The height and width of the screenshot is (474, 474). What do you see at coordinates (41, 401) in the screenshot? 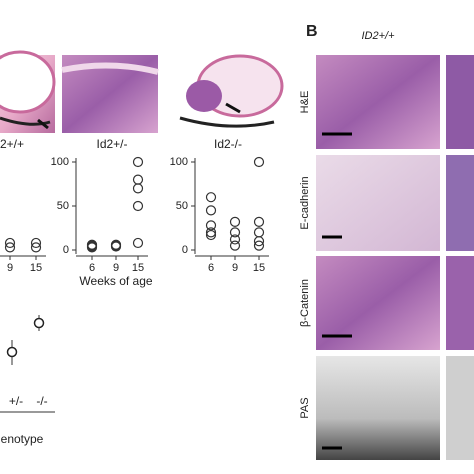
I see `genotype-tick: -/-` at bounding box center [41, 401].